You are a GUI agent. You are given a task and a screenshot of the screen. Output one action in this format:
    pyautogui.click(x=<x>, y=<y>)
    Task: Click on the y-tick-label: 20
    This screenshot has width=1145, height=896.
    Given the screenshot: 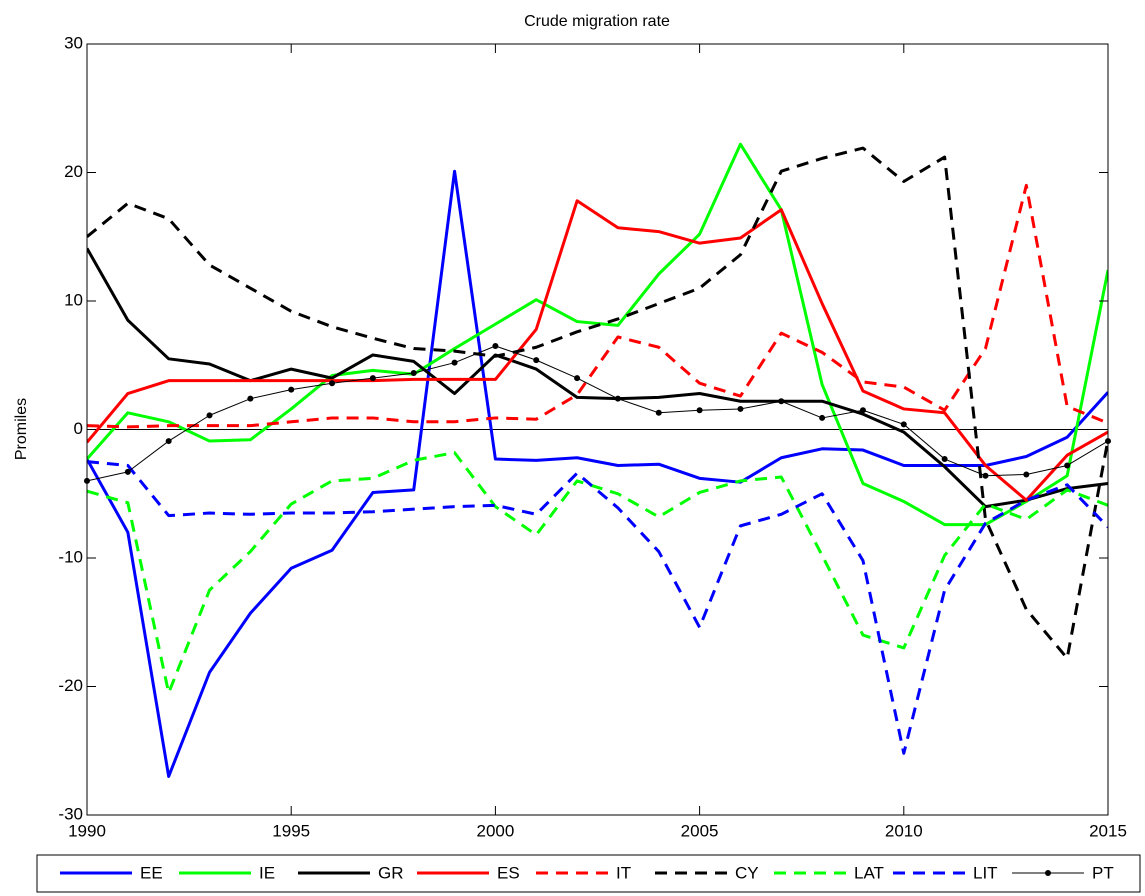 What is the action you would take?
    pyautogui.click(x=73, y=171)
    